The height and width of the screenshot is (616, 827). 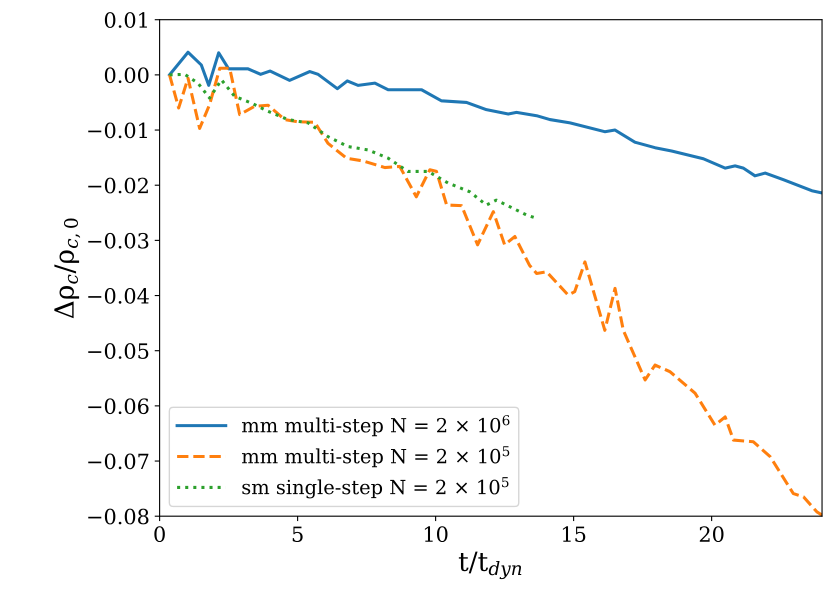 I want to click on x-axis-title: t/t$_{dyn}$, so click(x=490, y=566).